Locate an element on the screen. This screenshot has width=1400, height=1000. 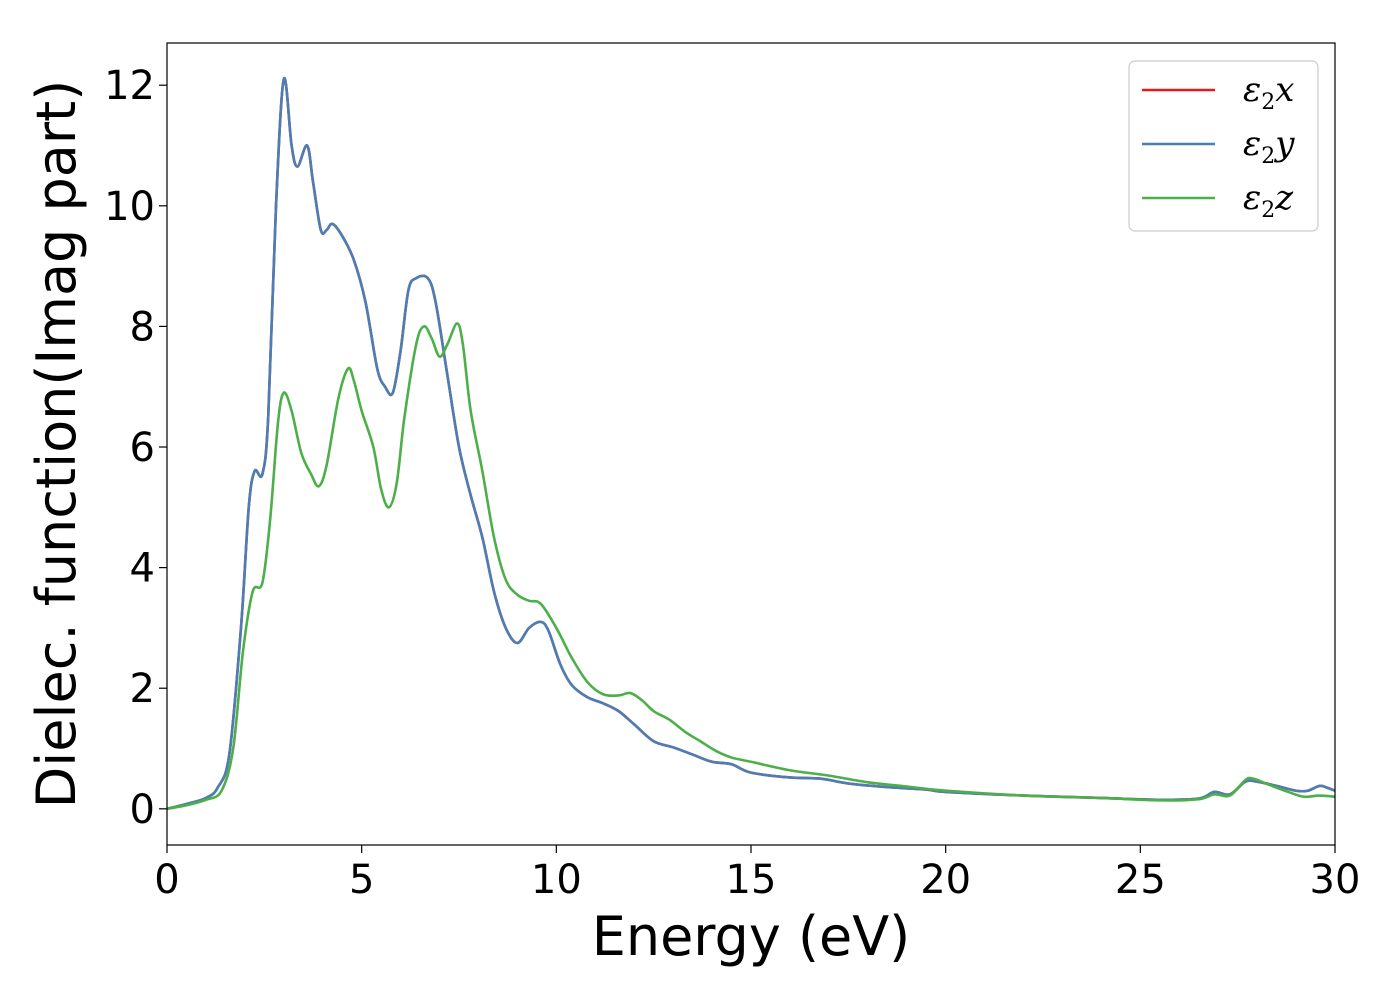
legend: ε2x ε2y ε2z is located at coordinates (1223, 146).